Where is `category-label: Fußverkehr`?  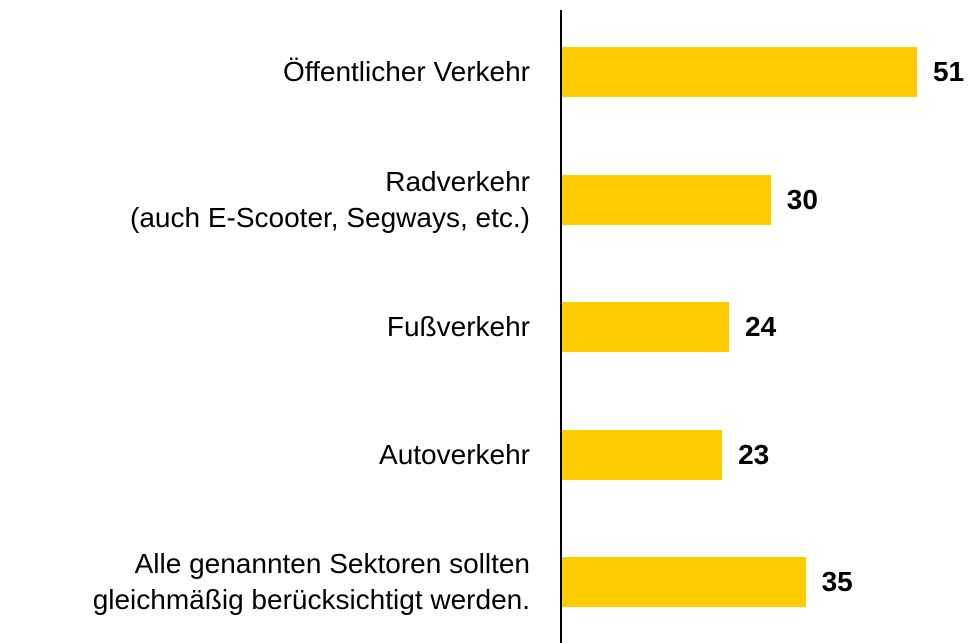
category-label: Fußverkehr is located at coordinates (458, 326).